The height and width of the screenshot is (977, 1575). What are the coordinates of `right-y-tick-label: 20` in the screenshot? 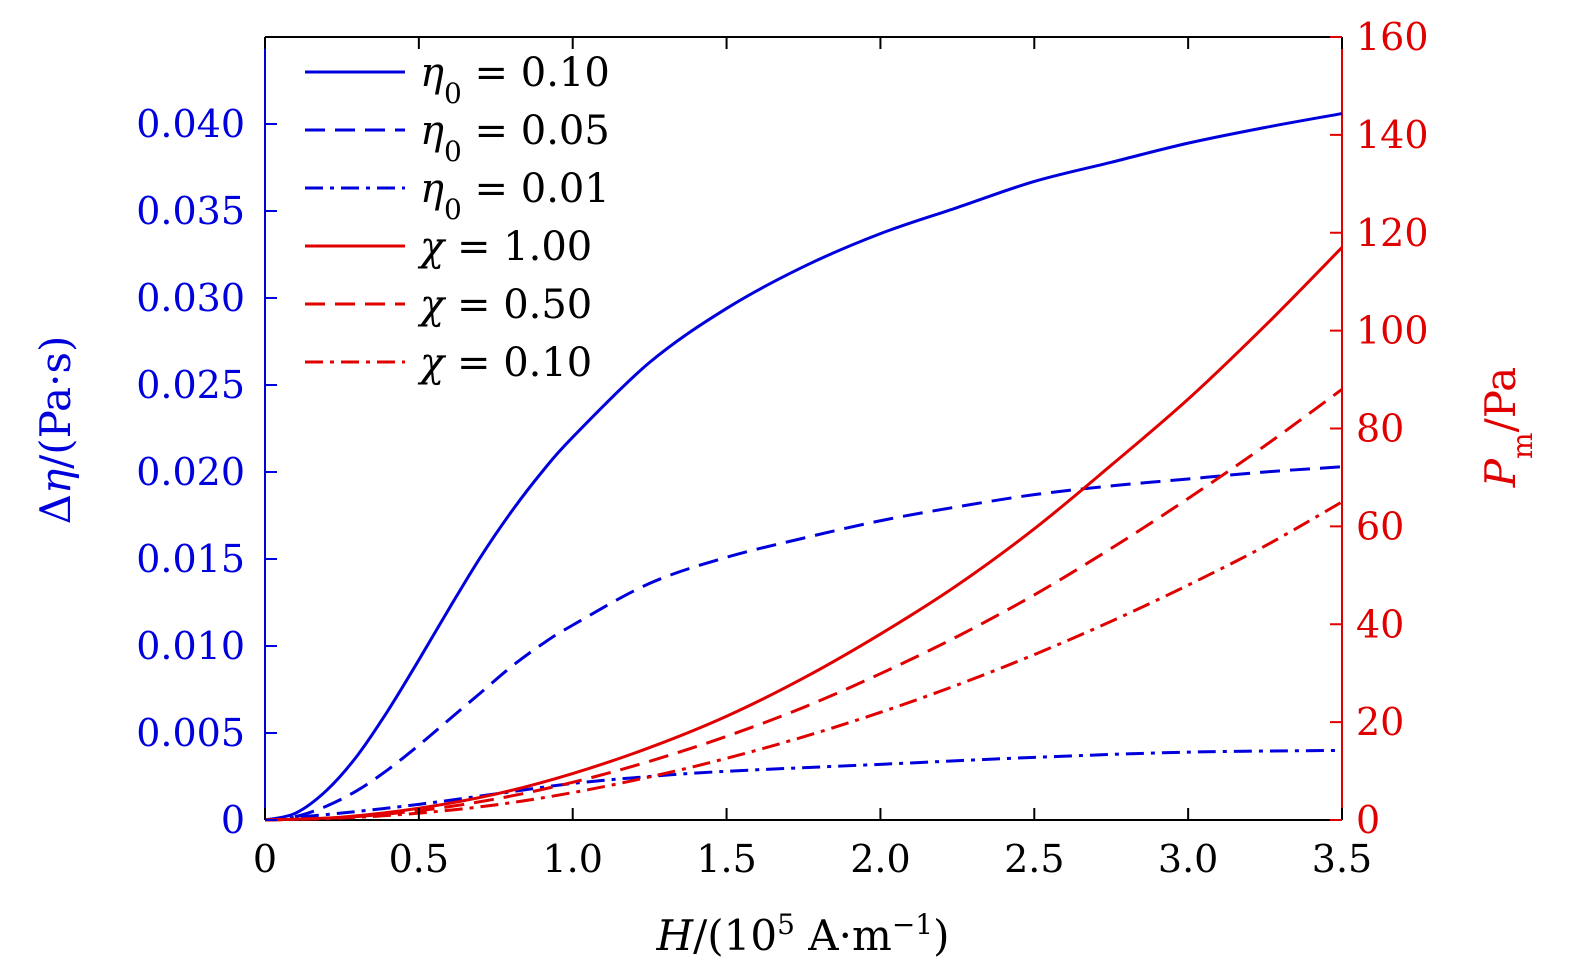 It's located at (1380, 722).